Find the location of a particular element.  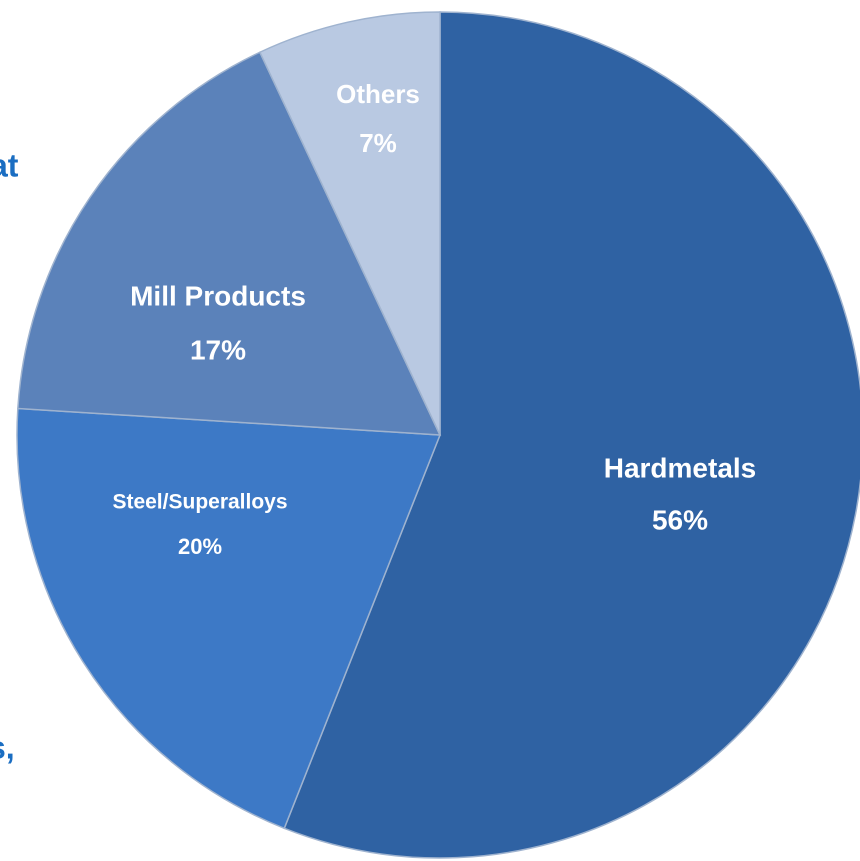

slice-value-label: 20% is located at coordinates (200, 546).